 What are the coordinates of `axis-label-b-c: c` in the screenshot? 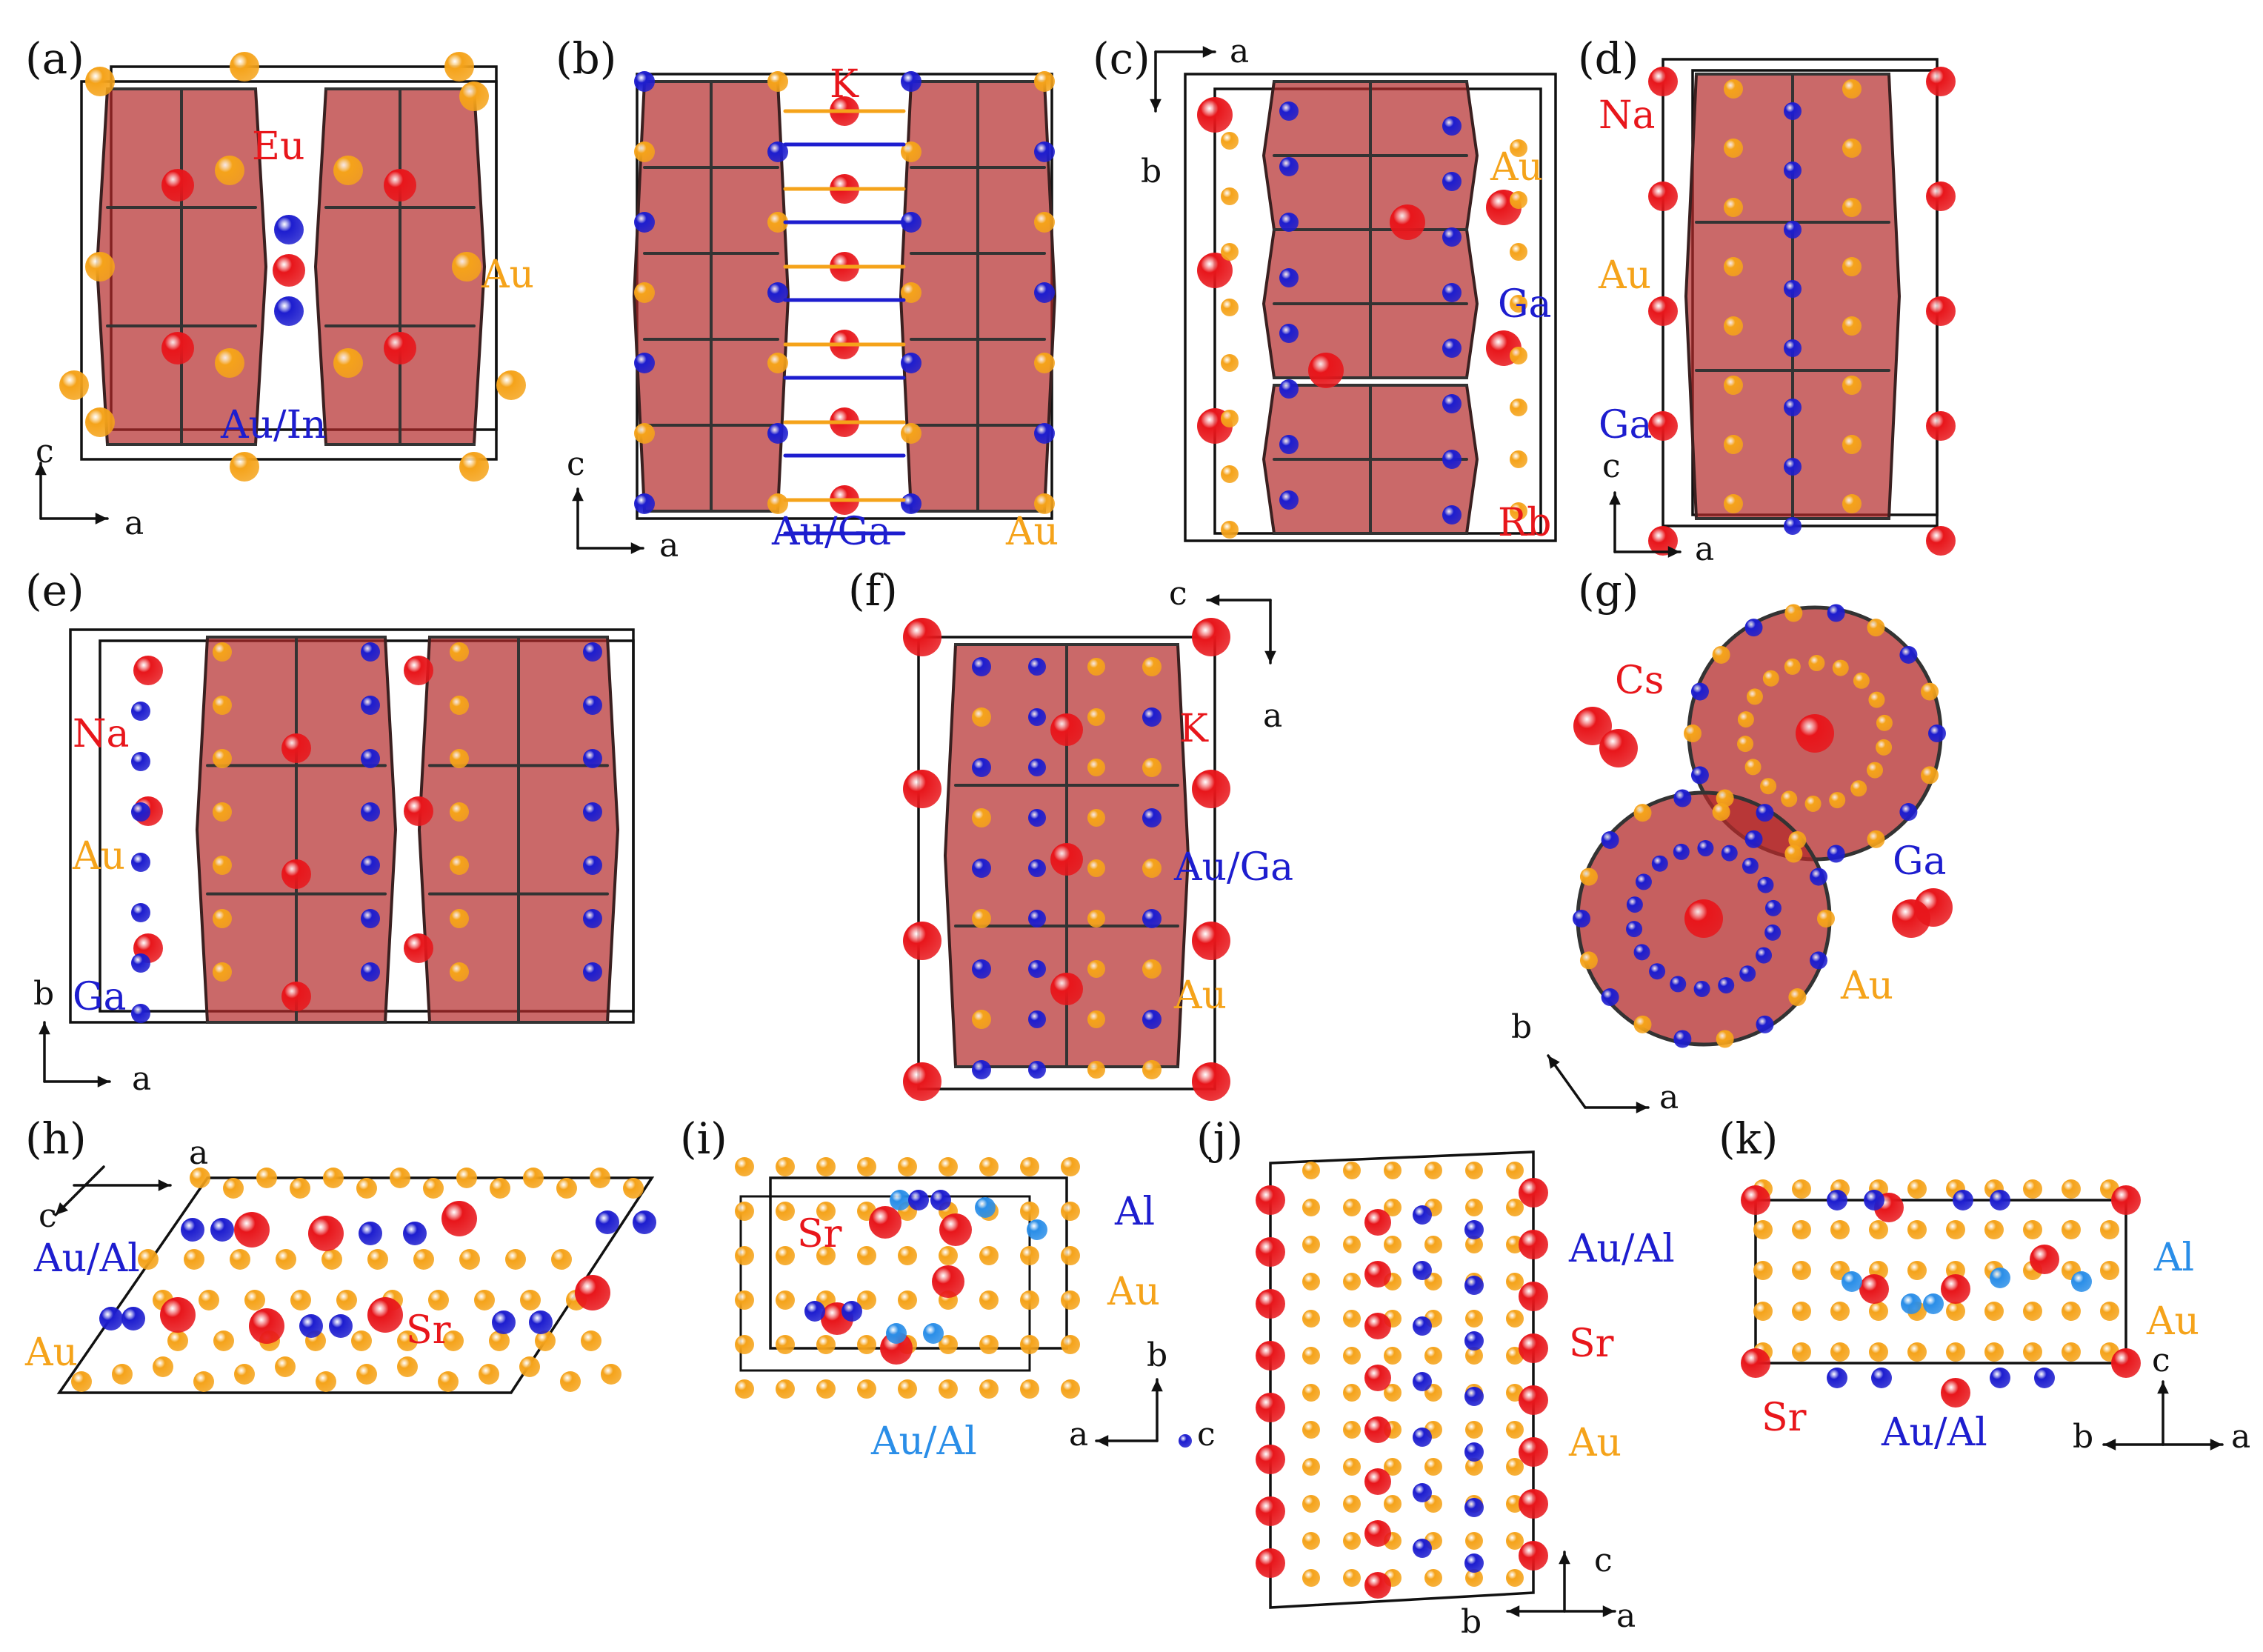 It's located at (576, 464).